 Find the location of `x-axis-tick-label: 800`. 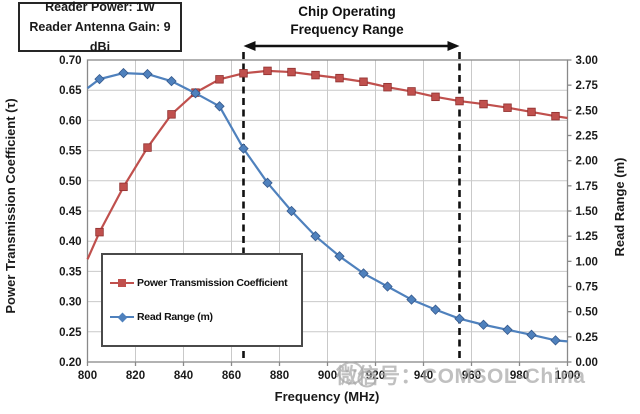

x-axis-tick-label: 800 is located at coordinates (87, 376).